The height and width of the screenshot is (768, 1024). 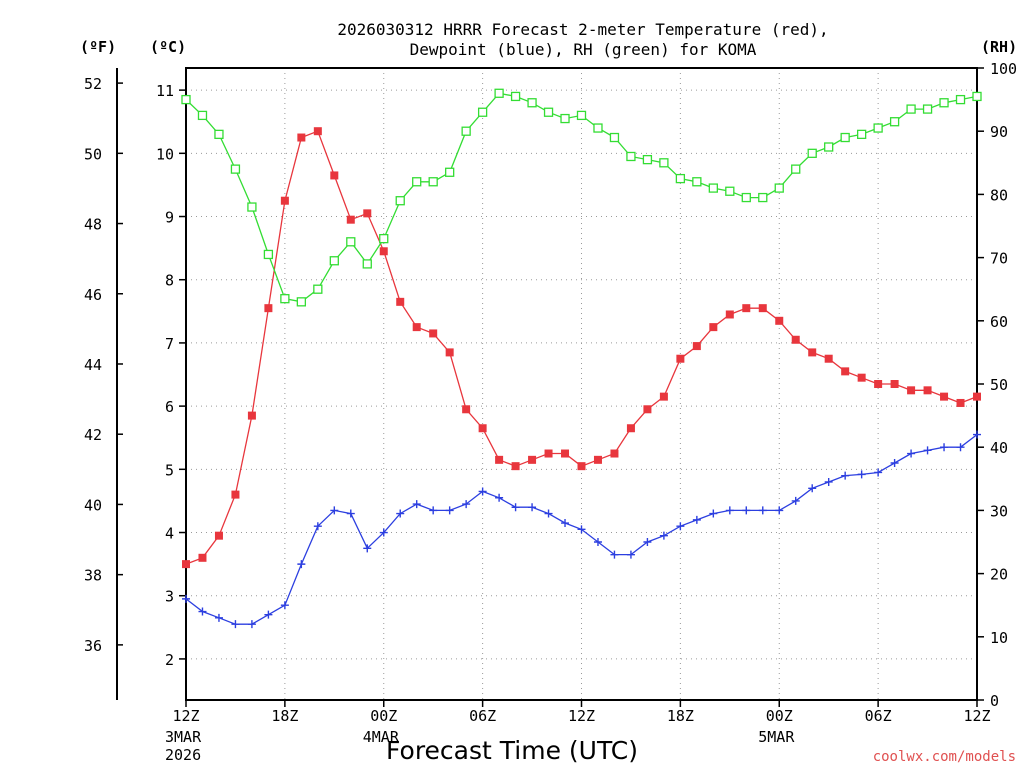 What do you see at coordinates (93, 154) in the screenshot?
I see `fahrenheit-tick-label: 50` at bounding box center [93, 154].